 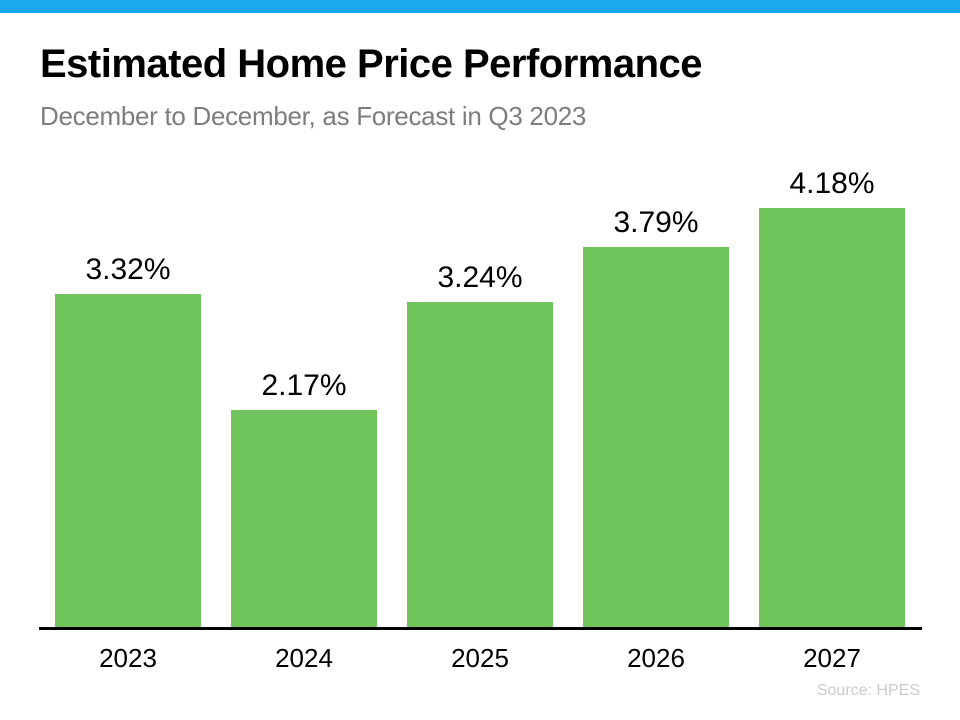 What do you see at coordinates (128, 460) in the screenshot?
I see `bar-2023` at bounding box center [128, 460].